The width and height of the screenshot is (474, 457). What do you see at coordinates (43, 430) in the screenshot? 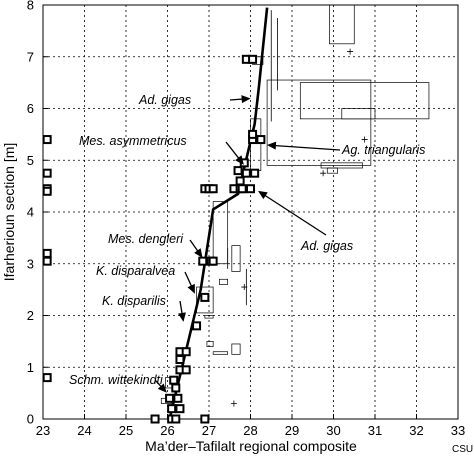
I see `x-tick-label: 23` at bounding box center [43, 430].